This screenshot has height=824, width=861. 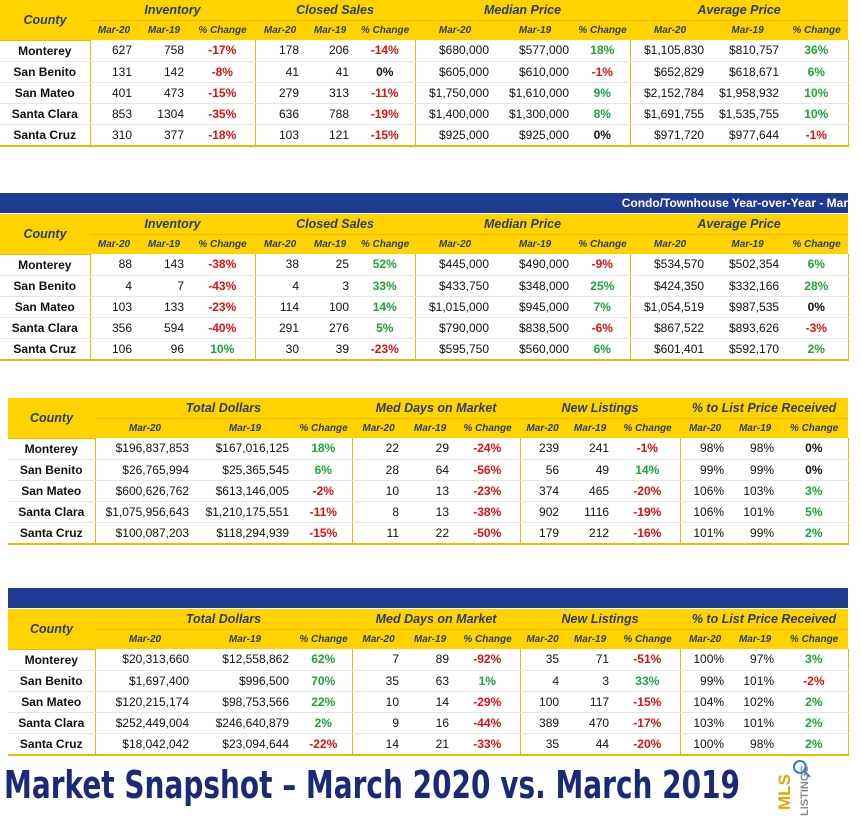 I want to click on cell: $613,146,005, so click(x=245, y=491).